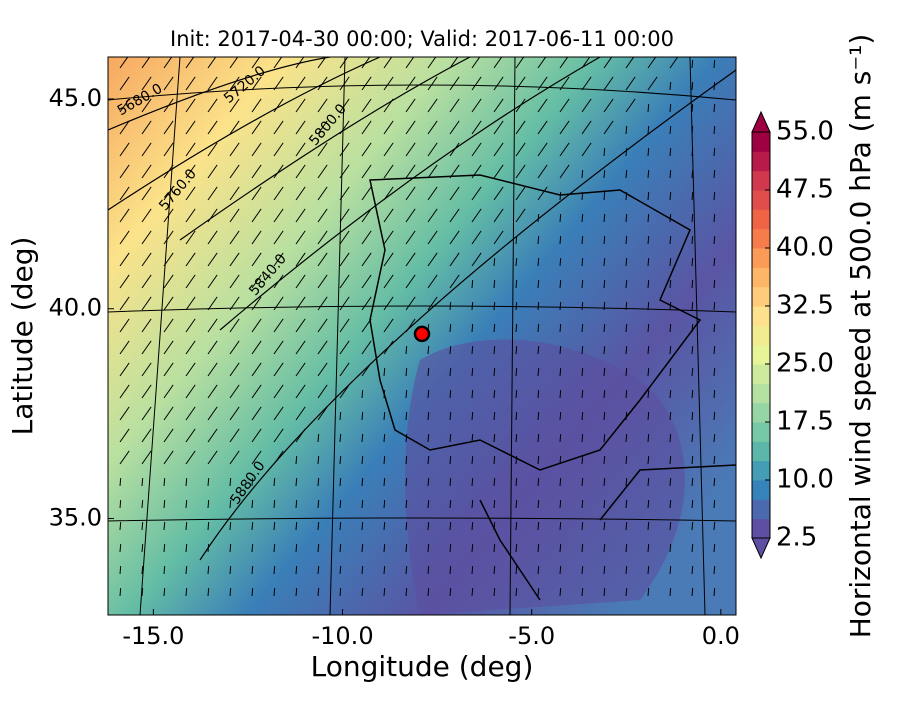 The height and width of the screenshot is (704, 900). Describe the element at coordinates (761, 548) in the screenshot. I see `colorbar-extend` at that location.